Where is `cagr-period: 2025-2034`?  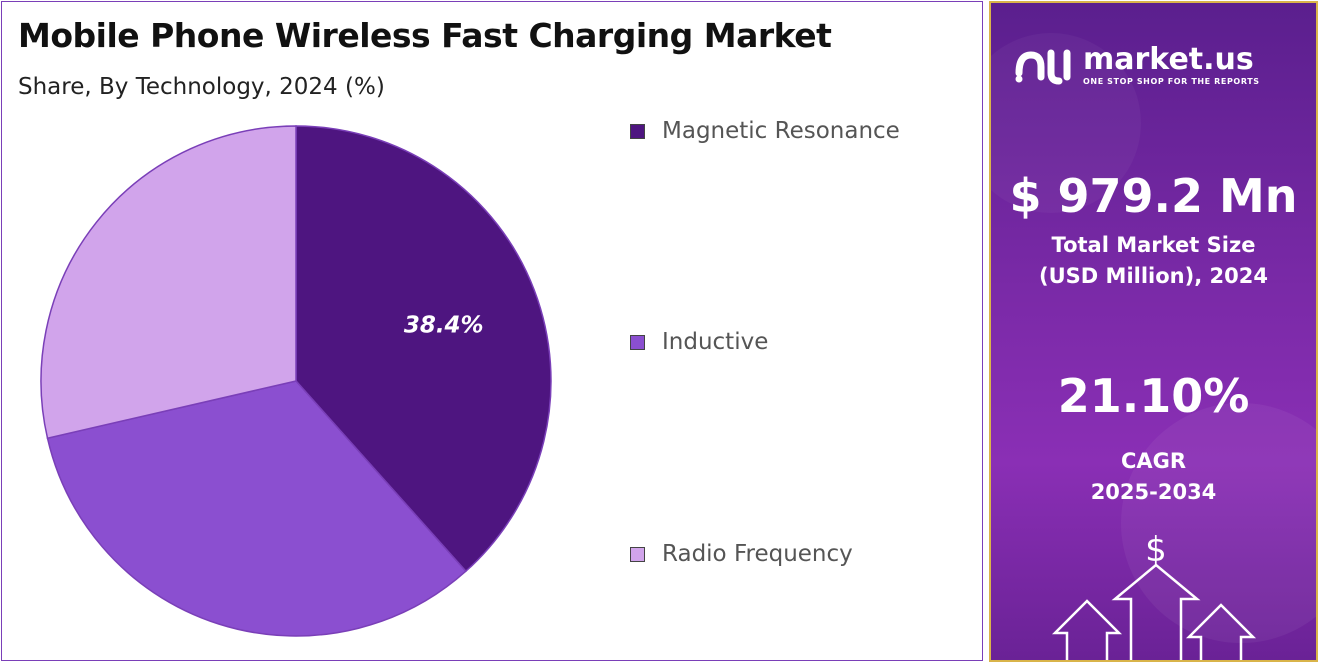
cagr-period: 2025-2034 is located at coordinates (1153, 492).